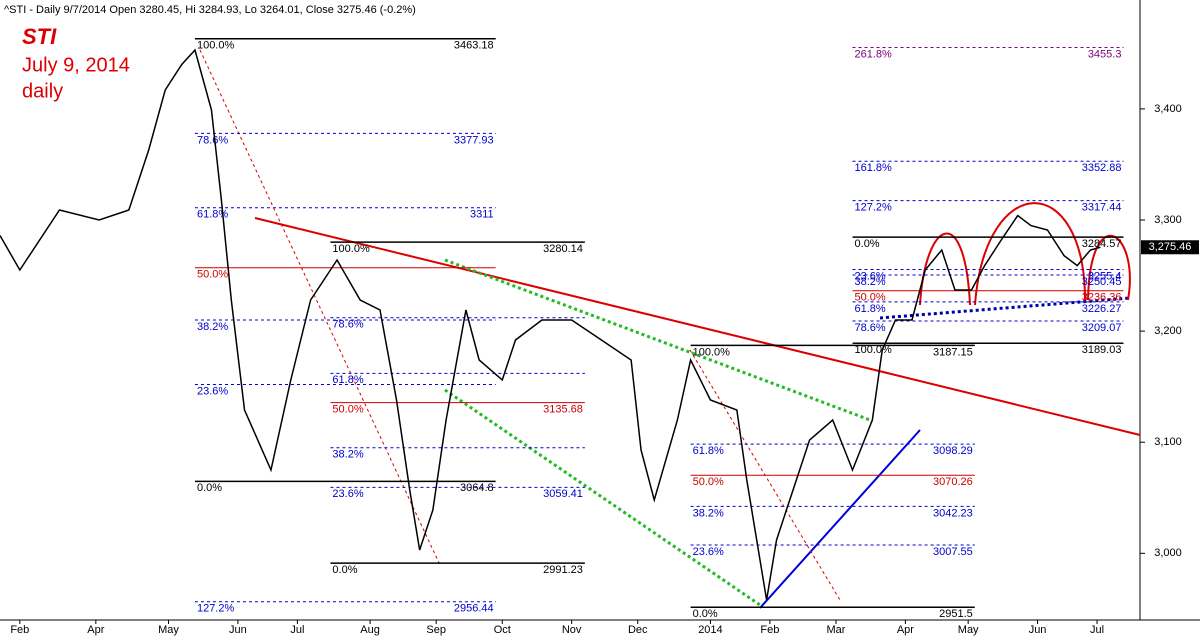 The width and height of the screenshot is (1200, 638). Describe the element at coordinates (477, 488) in the screenshot. I see `fib-price: 3064.8` at that location.